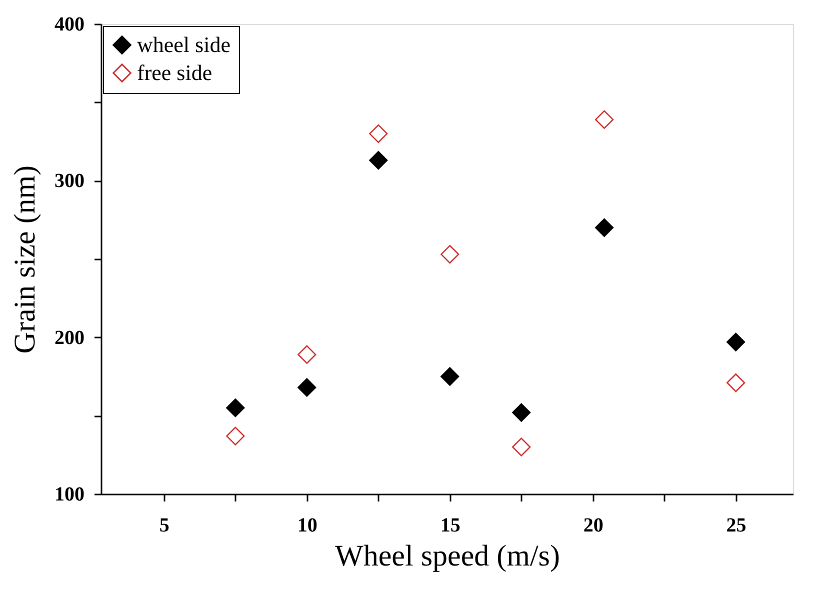 The width and height of the screenshot is (834, 599). I want to click on y-tick-label: 100, so click(69, 495).